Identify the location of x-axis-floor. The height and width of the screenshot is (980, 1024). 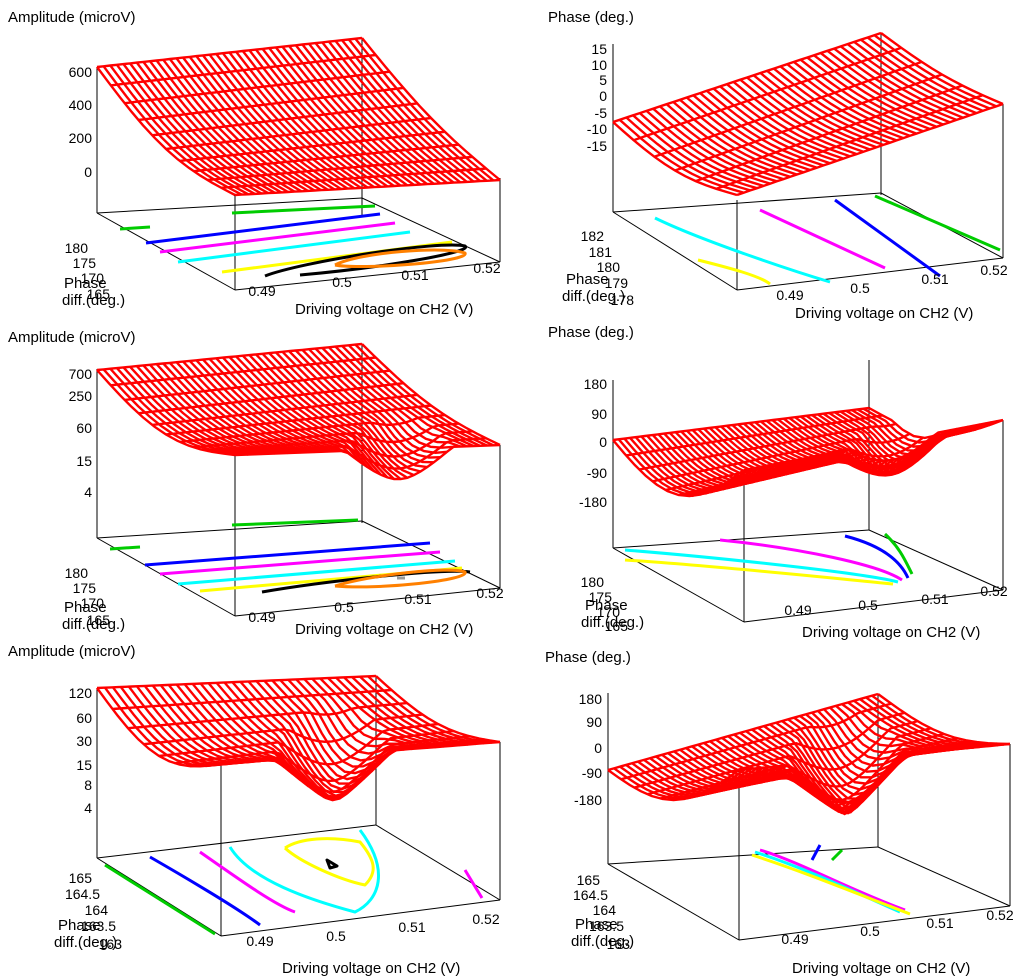
(874, 923).